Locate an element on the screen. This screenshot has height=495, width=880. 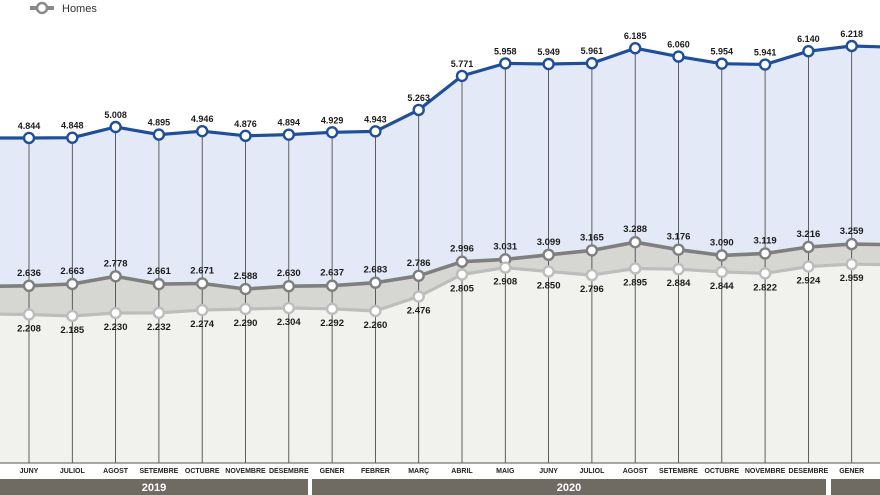
data-label: 2.588 is located at coordinates (246, 276).